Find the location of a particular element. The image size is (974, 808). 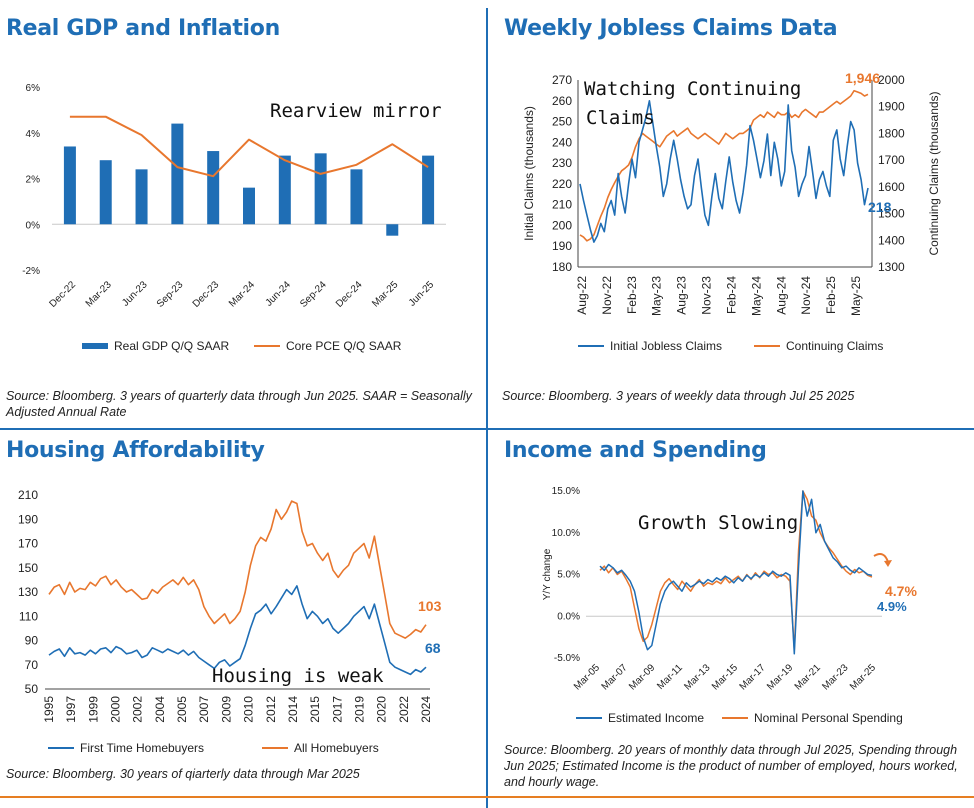

housing-annotation: Housing is weak is located at coordinates (298, 676).